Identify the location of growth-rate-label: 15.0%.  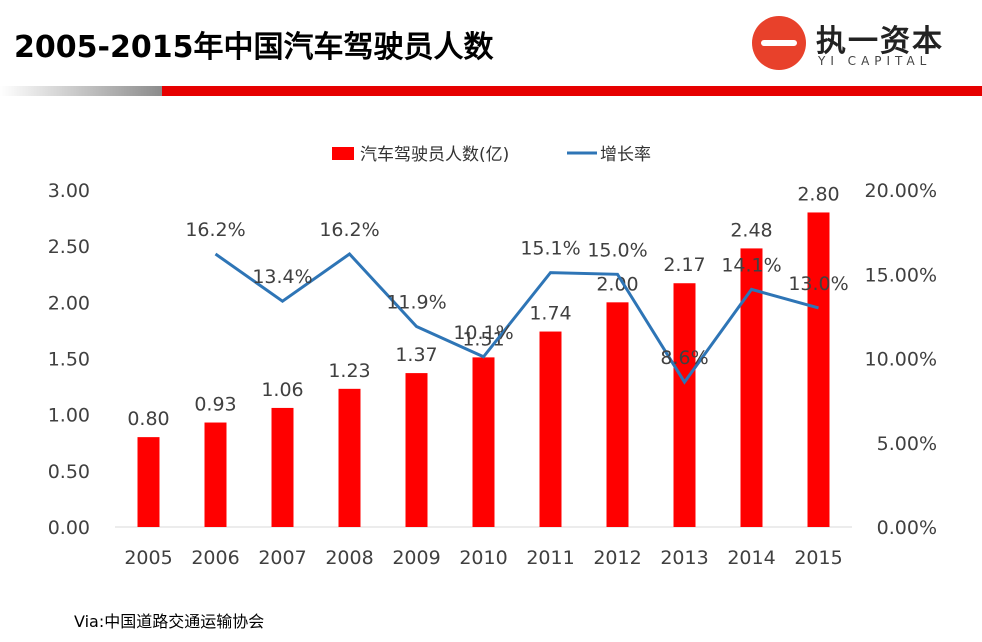
(617, 250).